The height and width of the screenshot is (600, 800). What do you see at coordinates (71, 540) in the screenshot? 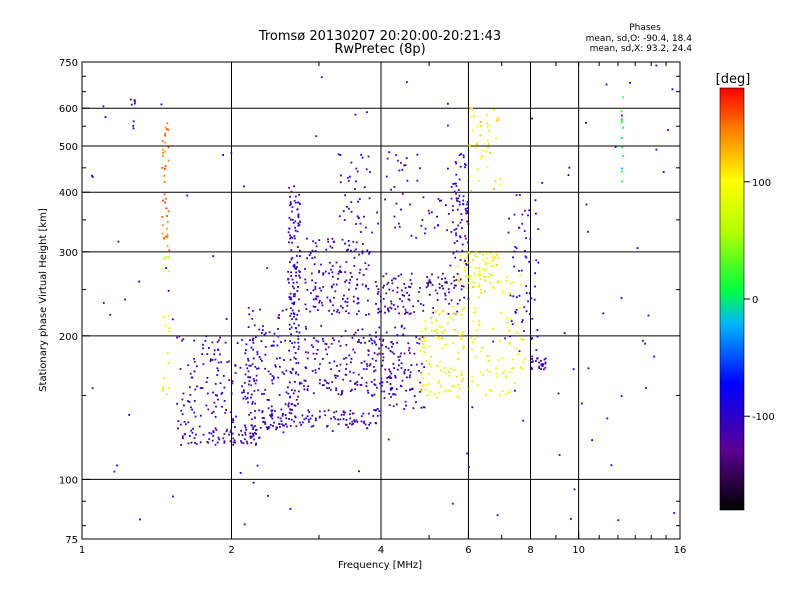
I see `y-tick-label: 75` at bounding box center [71, 540].